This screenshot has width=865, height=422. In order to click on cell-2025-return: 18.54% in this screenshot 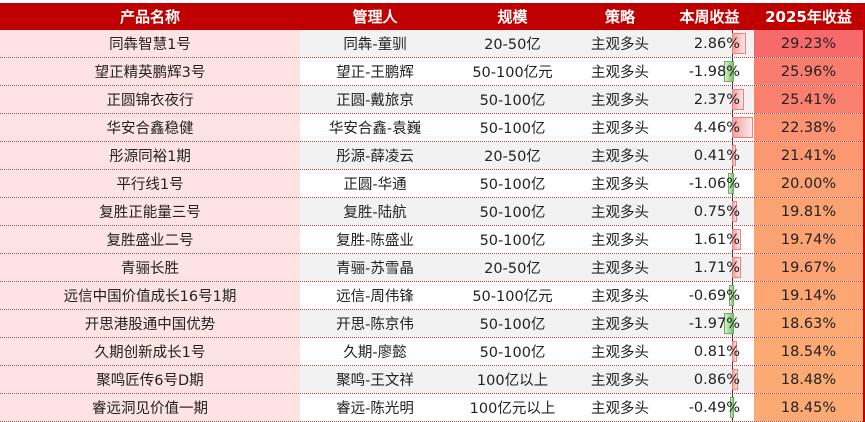, I will do `click(808, 351)`.